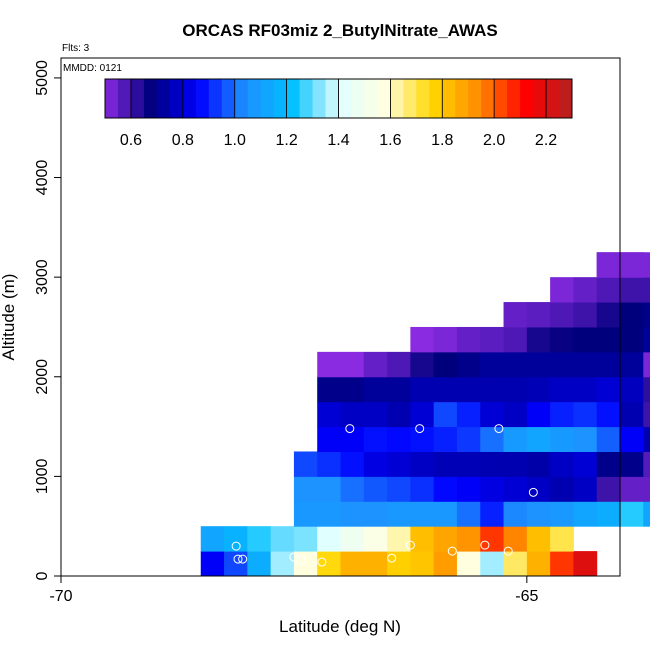 The width and height of the screenshot is (650, 650). I want to click on colorbar-tick-label: 2.2, so click(546, 140).